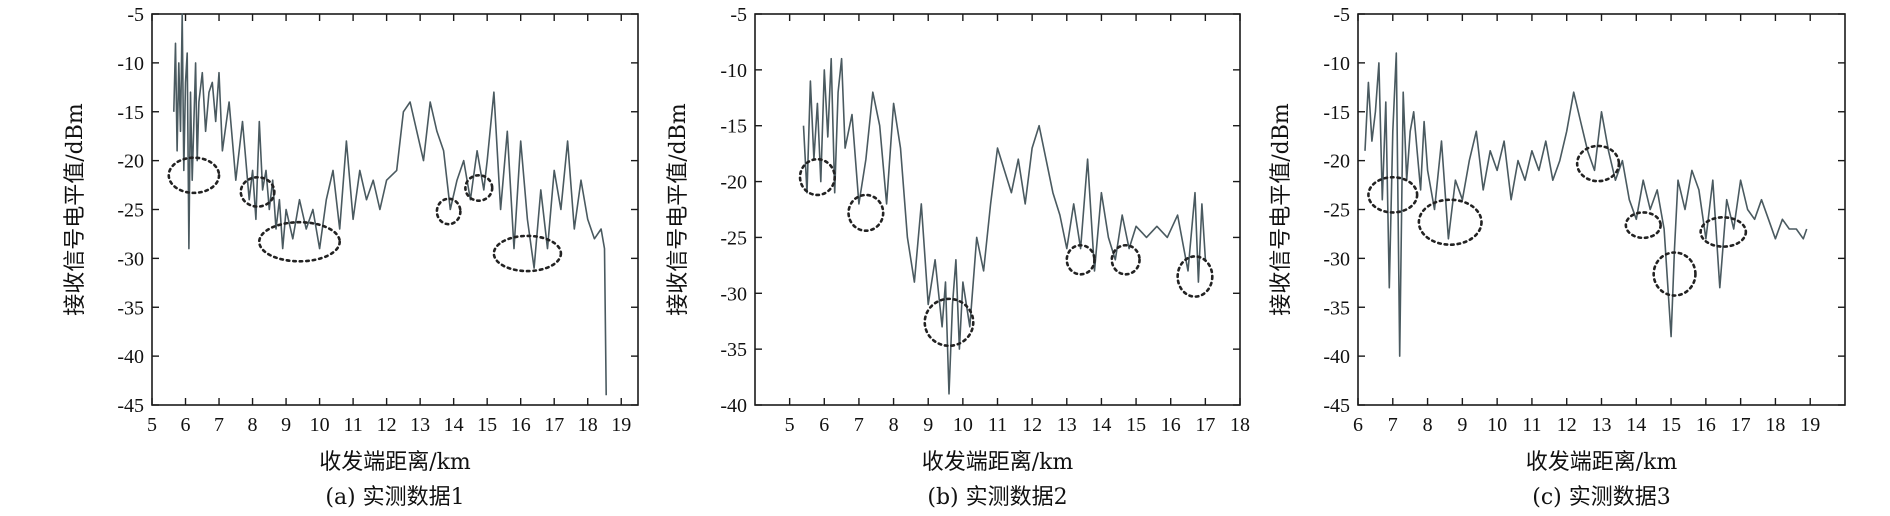  I want to click on panel-caption: (a) 实测数据1, so click(394, 497).